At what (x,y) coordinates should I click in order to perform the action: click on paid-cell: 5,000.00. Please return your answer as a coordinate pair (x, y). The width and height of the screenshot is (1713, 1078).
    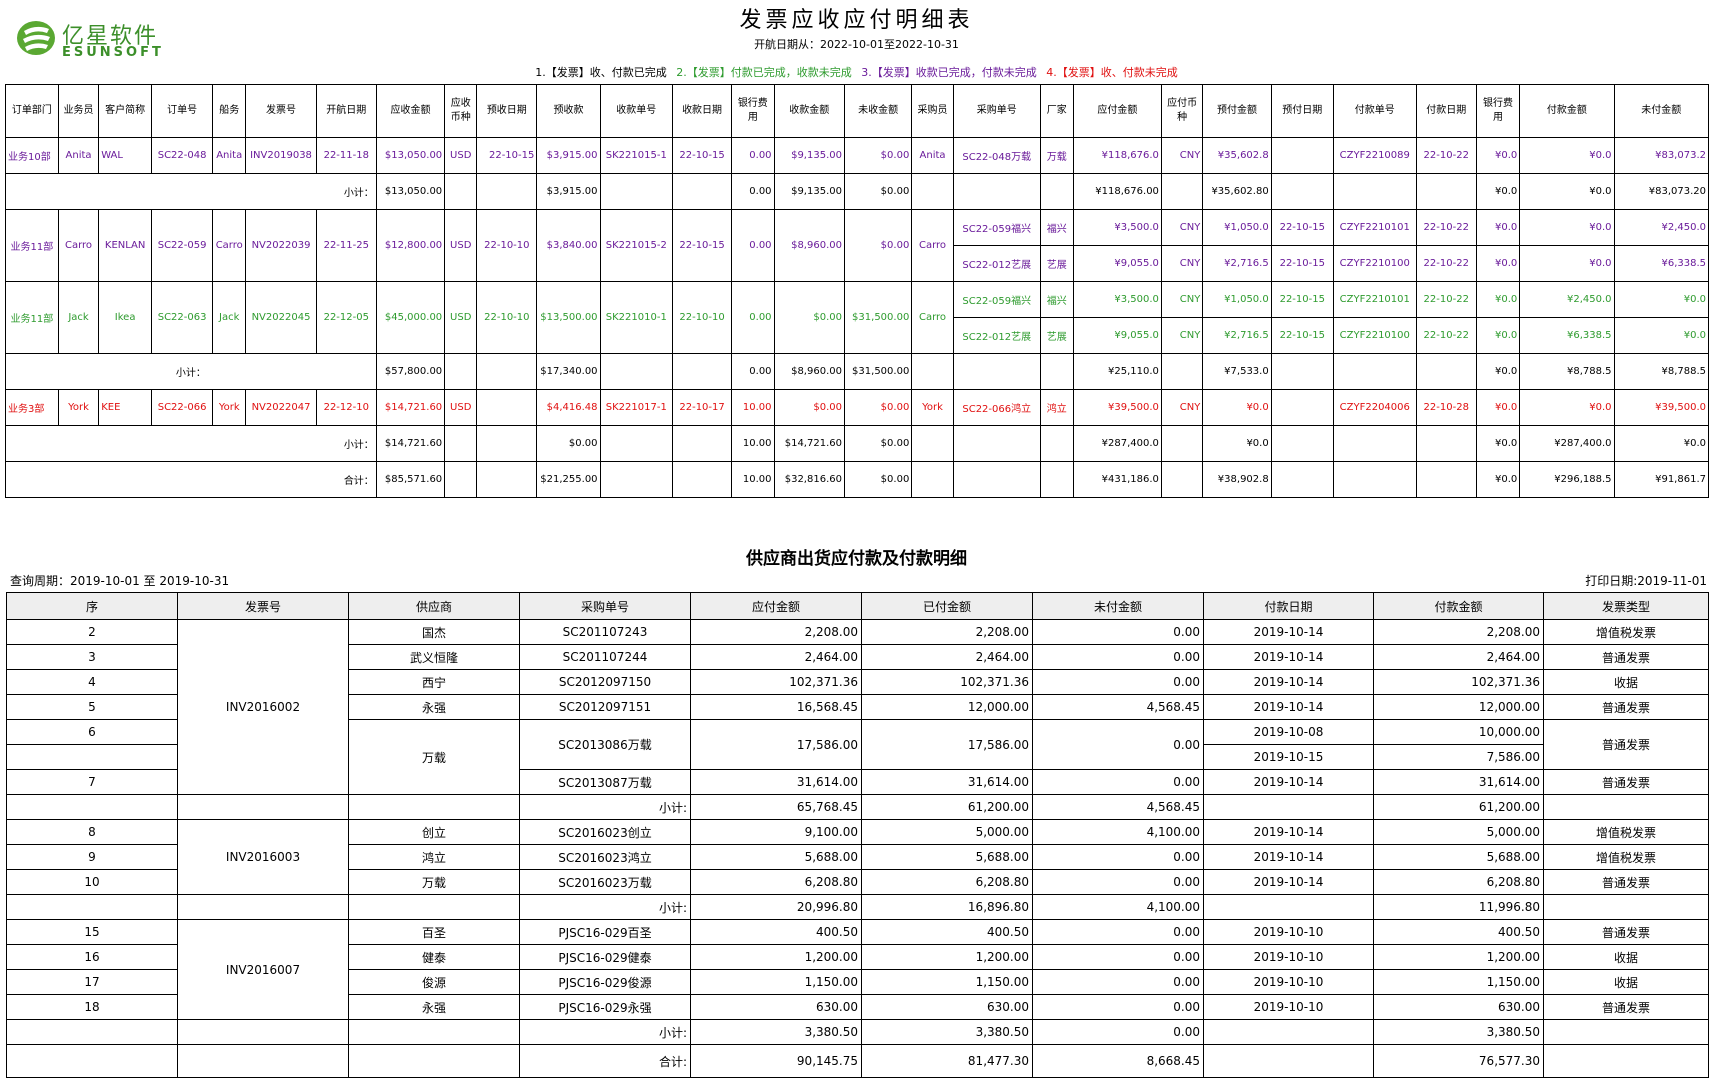
    Looking at the image, I should click on (947, 832).